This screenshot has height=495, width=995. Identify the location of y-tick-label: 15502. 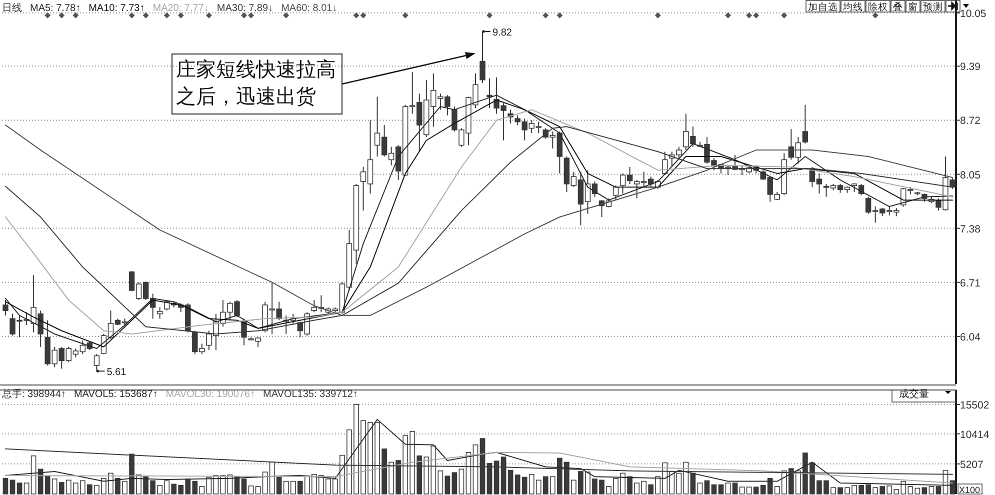
(975, 405).